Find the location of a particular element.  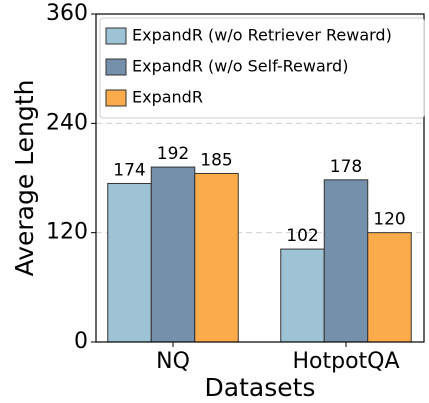

x-tick-label: HotpotQA is located at coordinates (345, 361).